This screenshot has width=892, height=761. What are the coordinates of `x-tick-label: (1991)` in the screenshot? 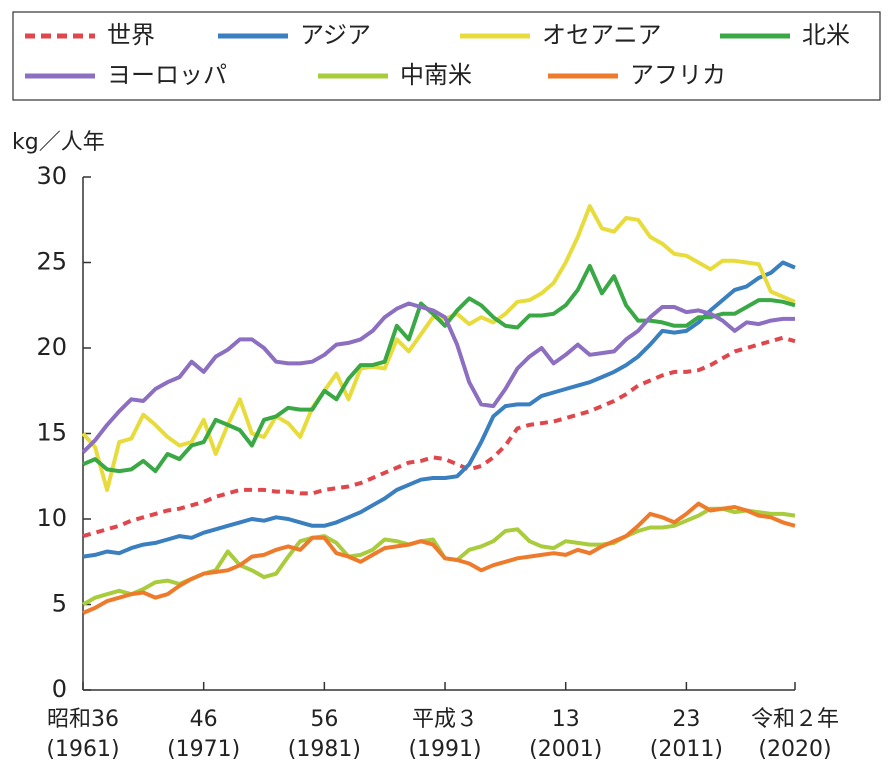 It's located at (444, 749).